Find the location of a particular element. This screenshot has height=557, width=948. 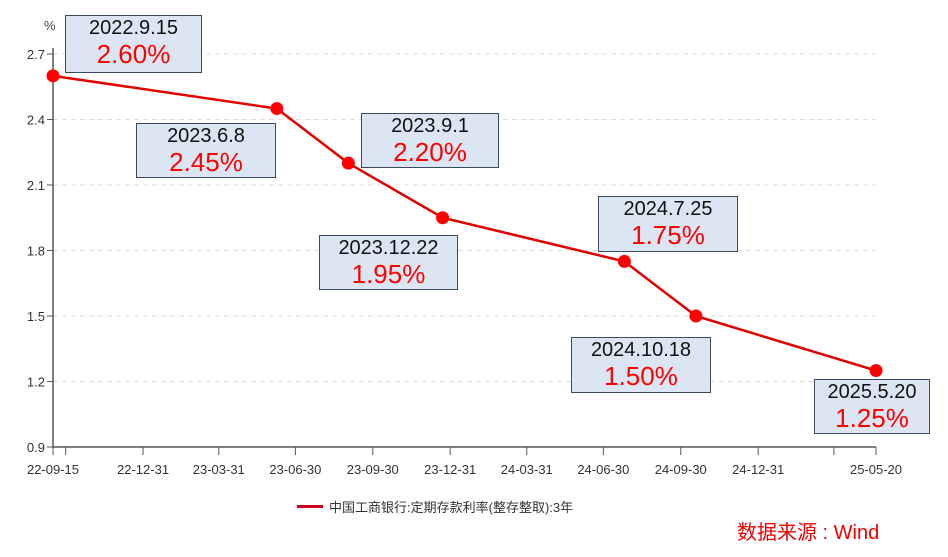

annotation-date: 2022.9.15 is located at coordinates (133, 28).